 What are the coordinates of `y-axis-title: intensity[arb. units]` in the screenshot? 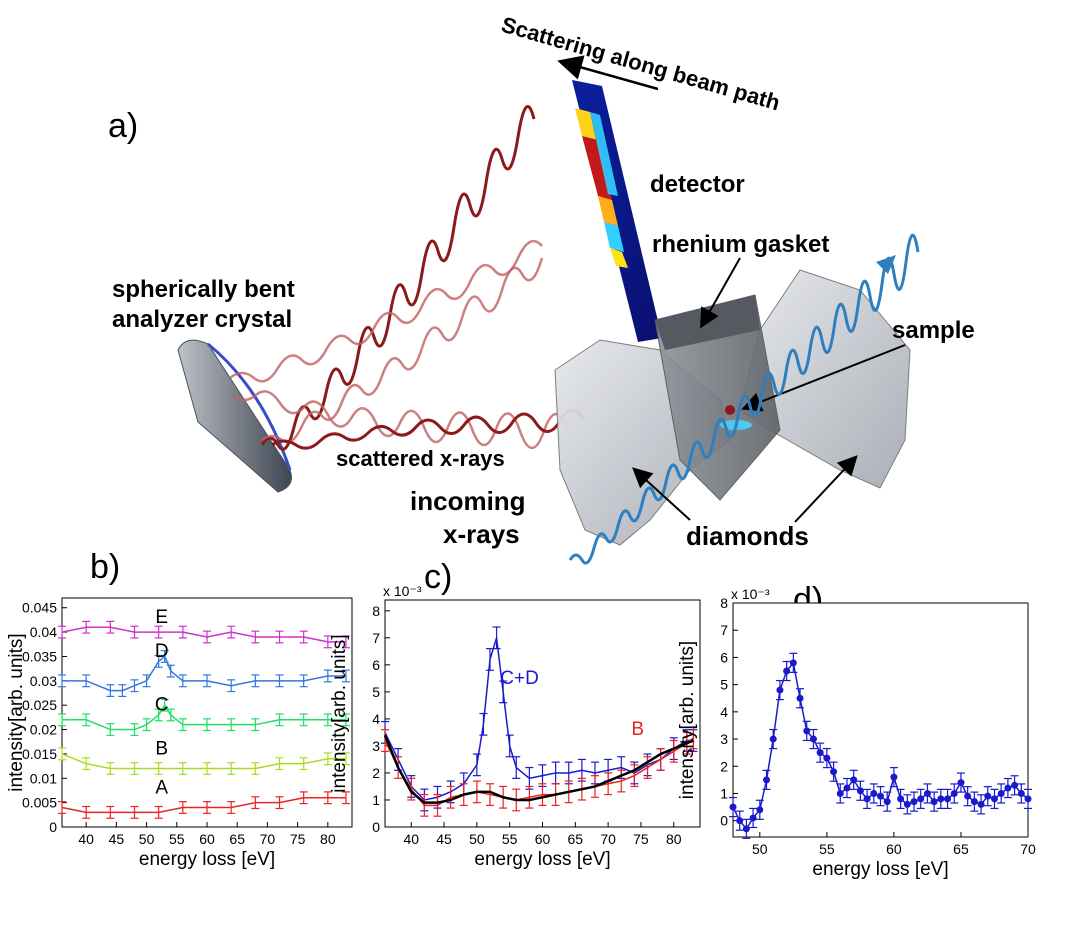 It's located at (687, 720).